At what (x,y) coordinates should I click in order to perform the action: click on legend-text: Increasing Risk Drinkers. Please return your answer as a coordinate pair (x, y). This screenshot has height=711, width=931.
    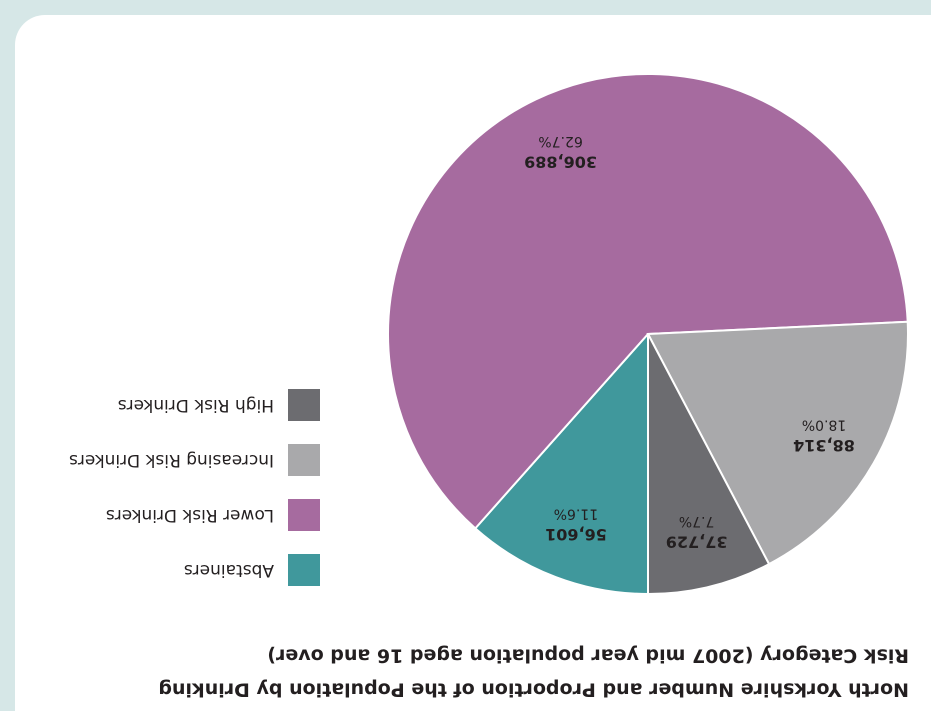
    Looking at the image, I should click on (171, 460).